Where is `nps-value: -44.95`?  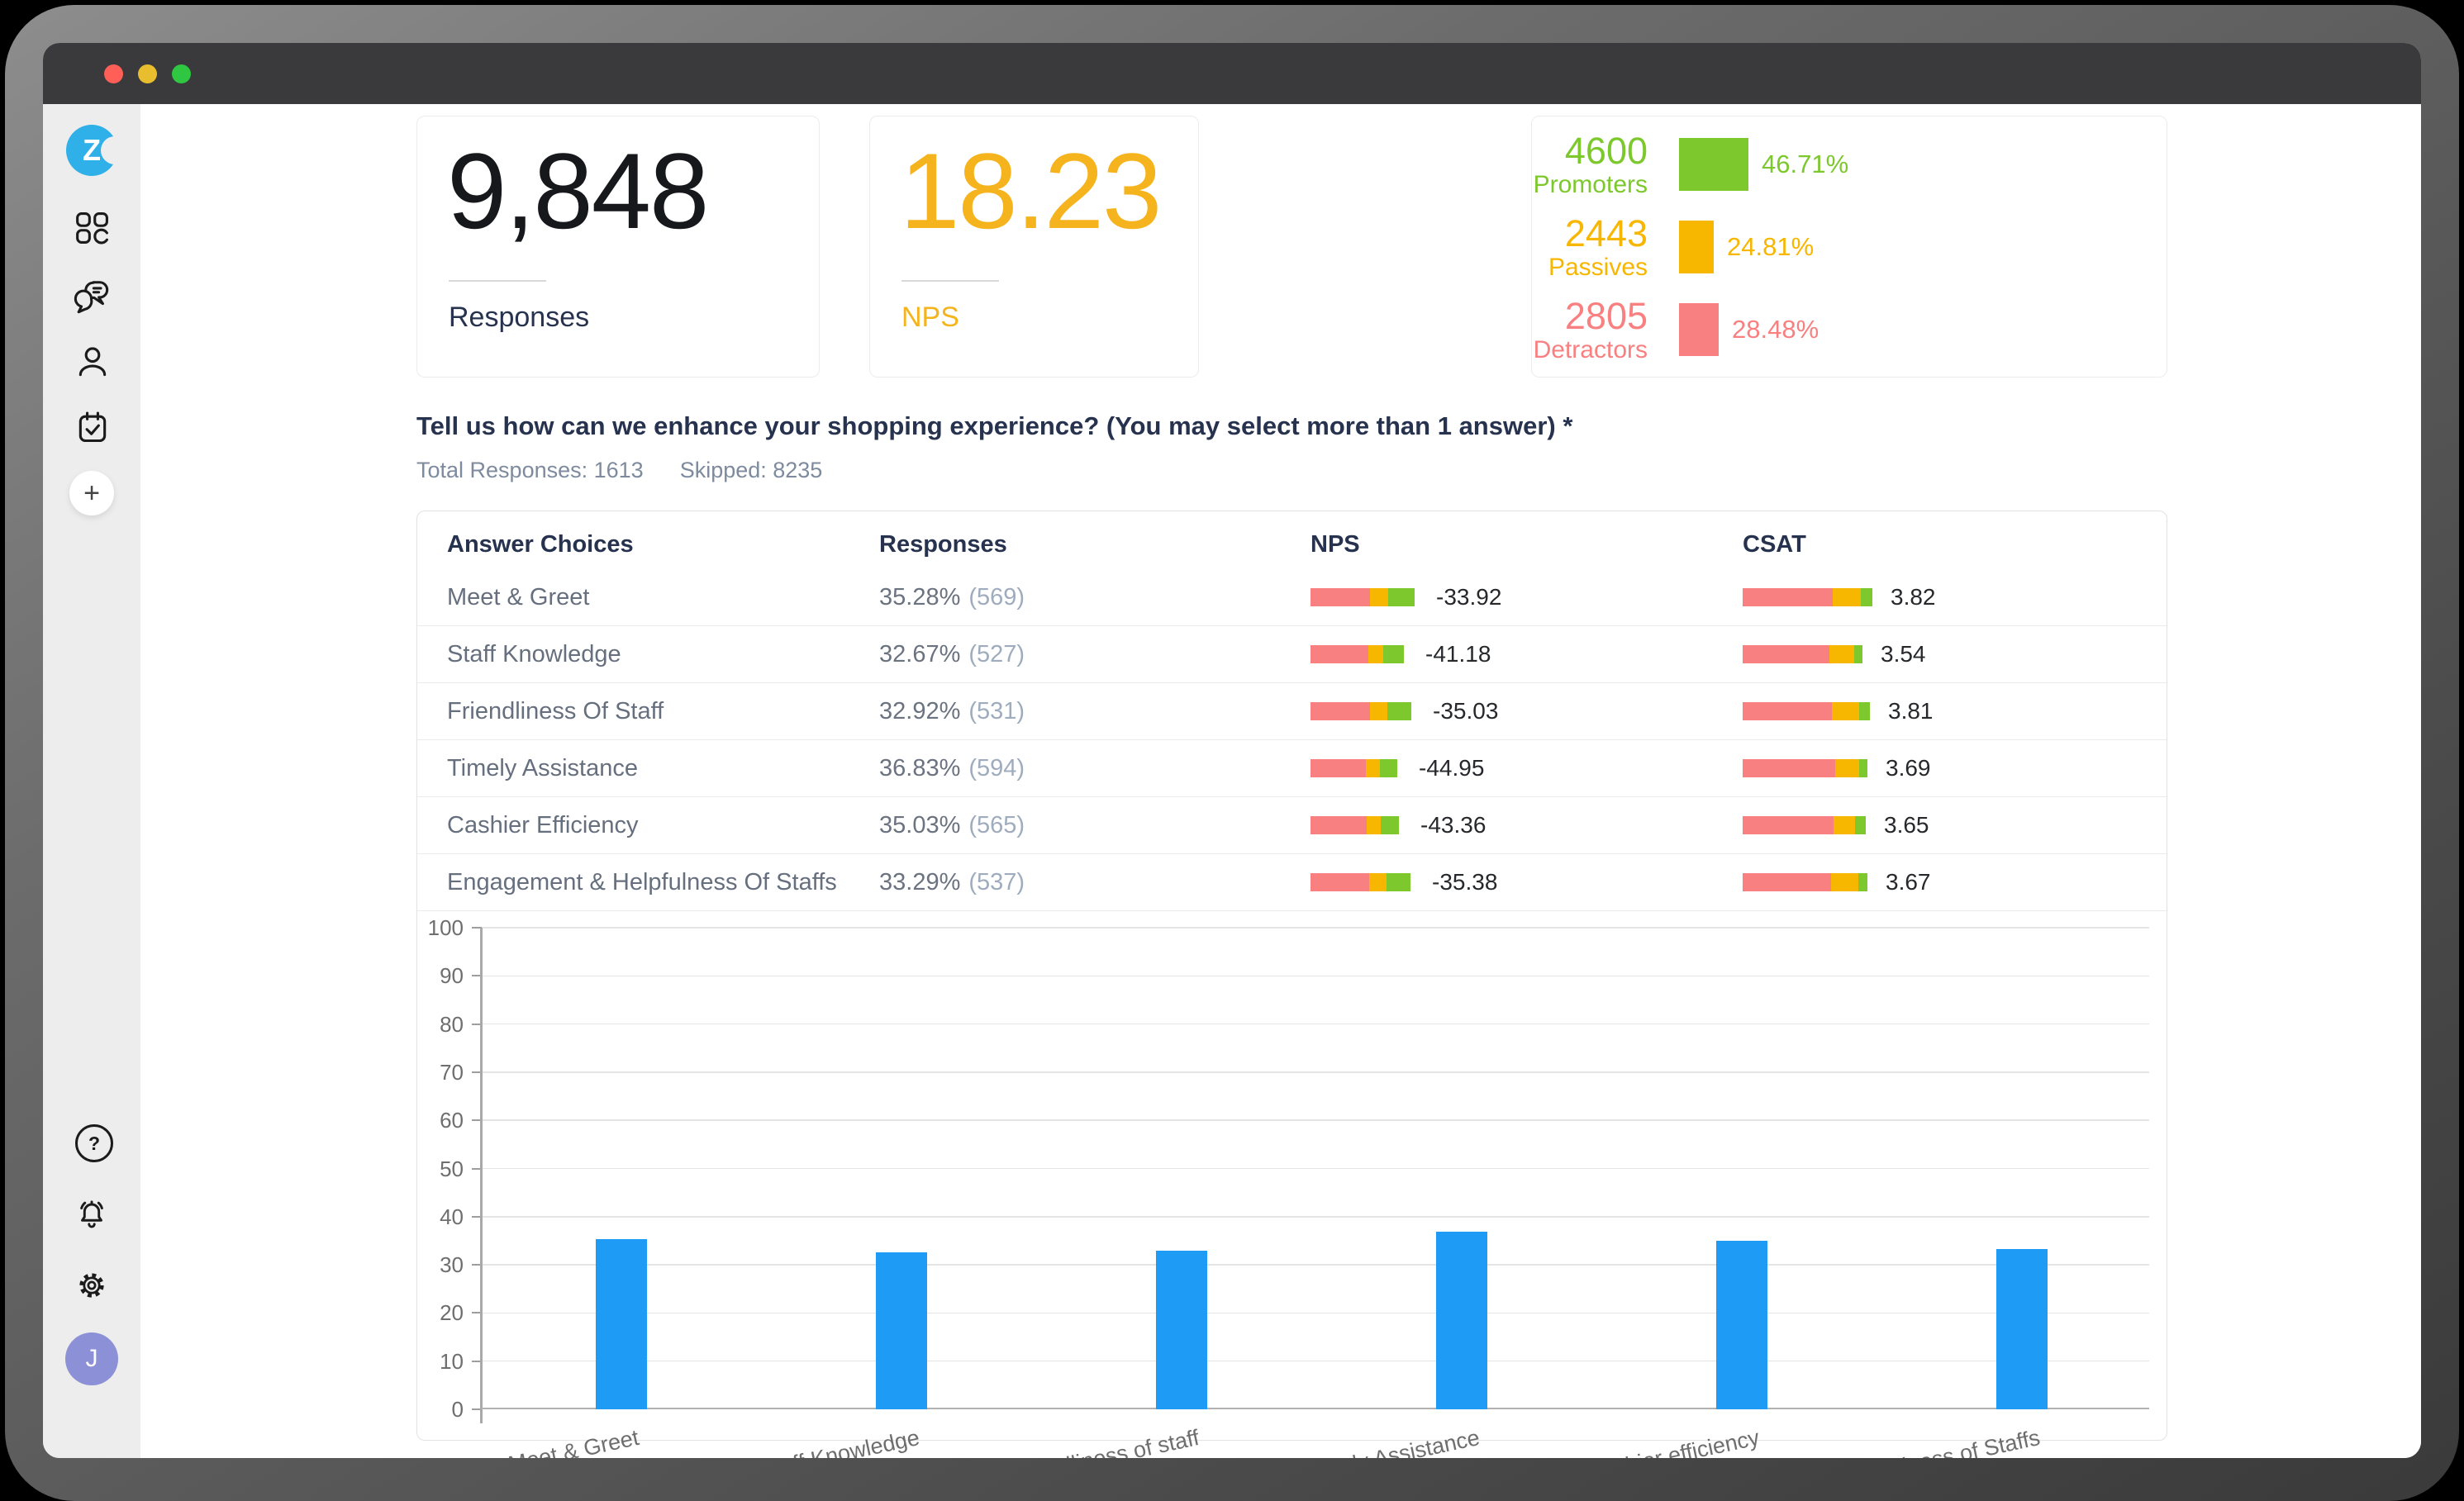 nps-value: -44.95 is located at coordinates (1452, 768).